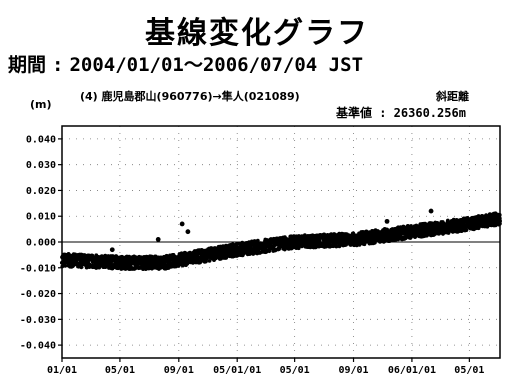  What do you see at coordinates (38, 346) in the screenshot?
I see `y-tick-label: -0.040` at bounding box center [38, 346].